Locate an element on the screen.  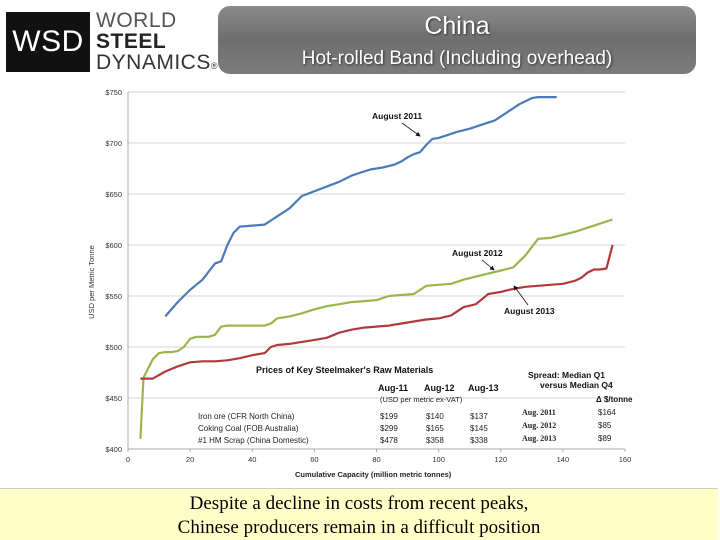
inset-cell: $140 is located at coordinates (435, 416).